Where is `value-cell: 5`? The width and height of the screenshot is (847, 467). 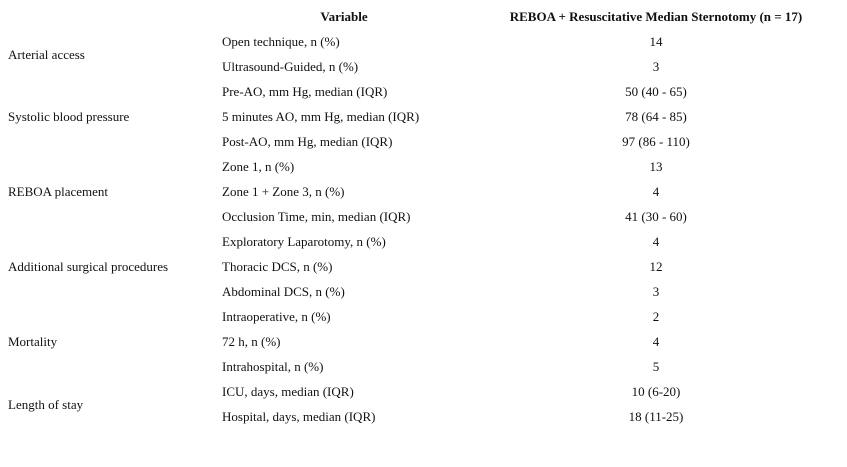 value-cell: 5 is located at coordinates (656, 366).